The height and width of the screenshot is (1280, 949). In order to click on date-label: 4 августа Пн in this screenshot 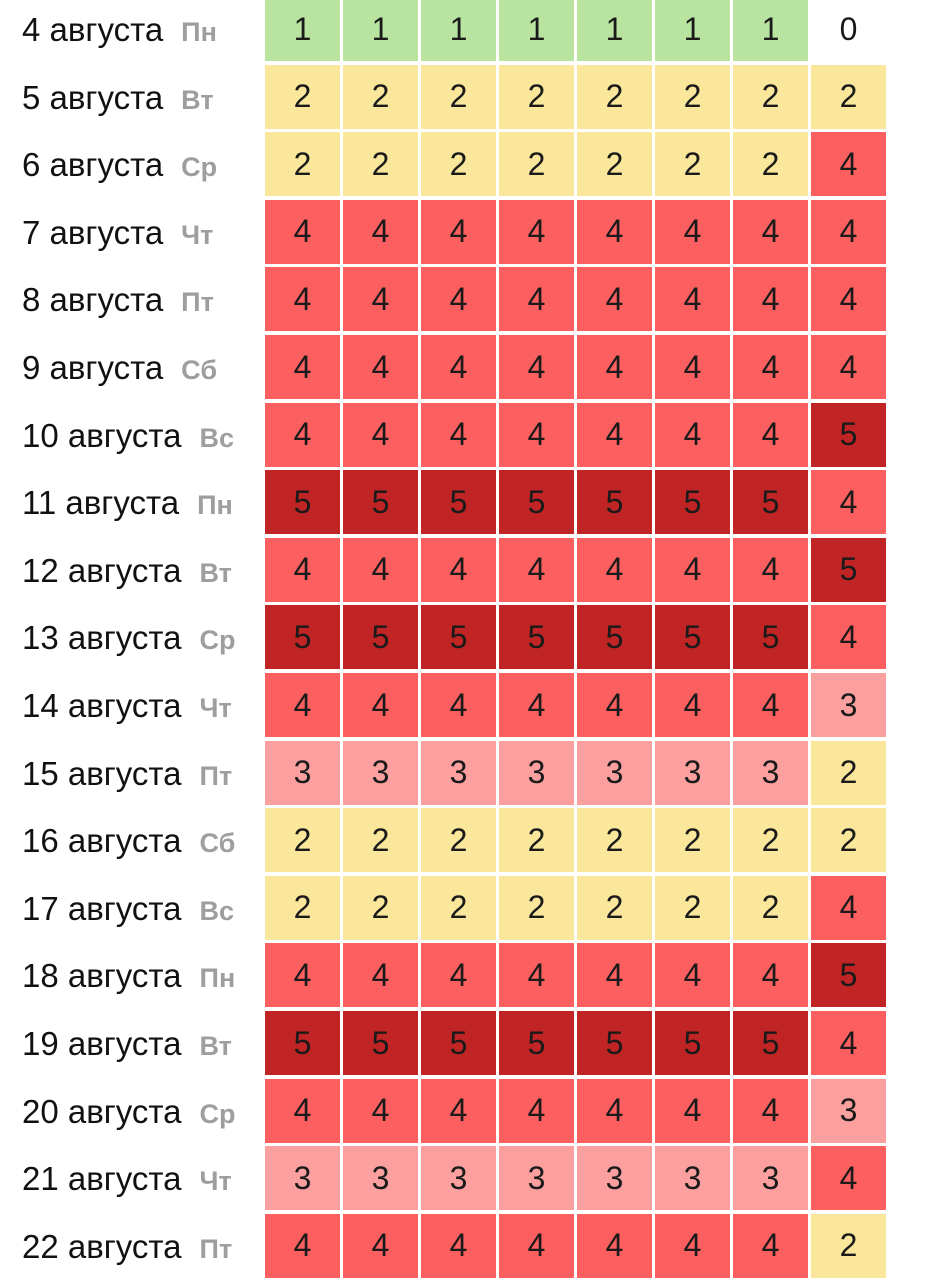, I will do `click(119, 29)`.